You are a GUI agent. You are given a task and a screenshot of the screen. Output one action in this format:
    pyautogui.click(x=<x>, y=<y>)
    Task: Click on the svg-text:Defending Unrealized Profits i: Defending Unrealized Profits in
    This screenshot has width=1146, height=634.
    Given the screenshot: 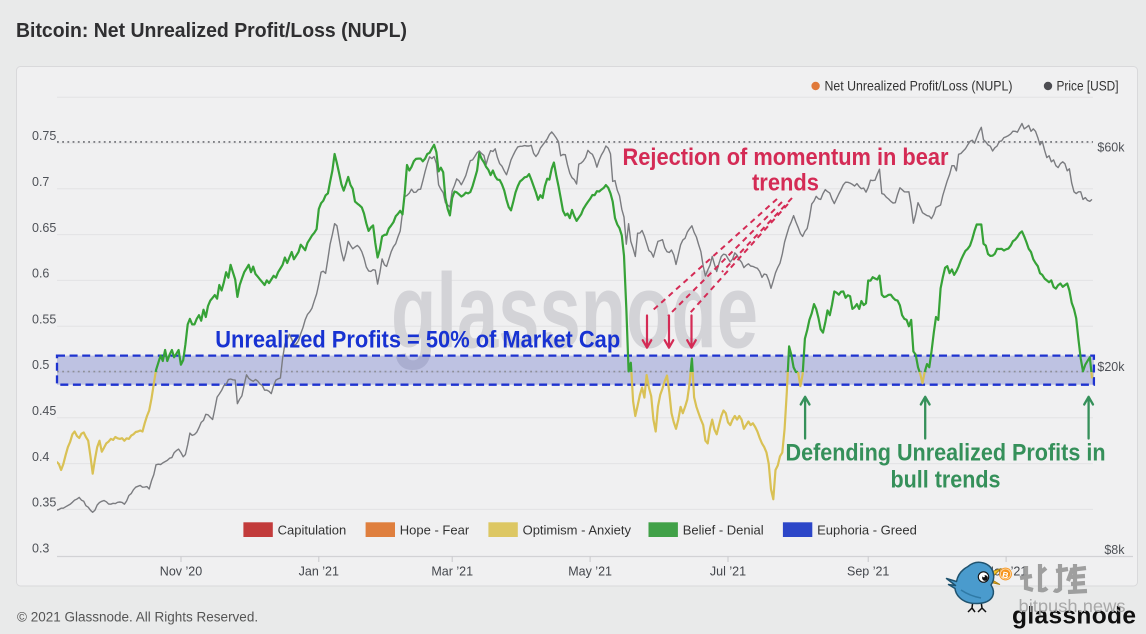 What is the action you would take?
    pyautogui.click(x=946, y=453)
    